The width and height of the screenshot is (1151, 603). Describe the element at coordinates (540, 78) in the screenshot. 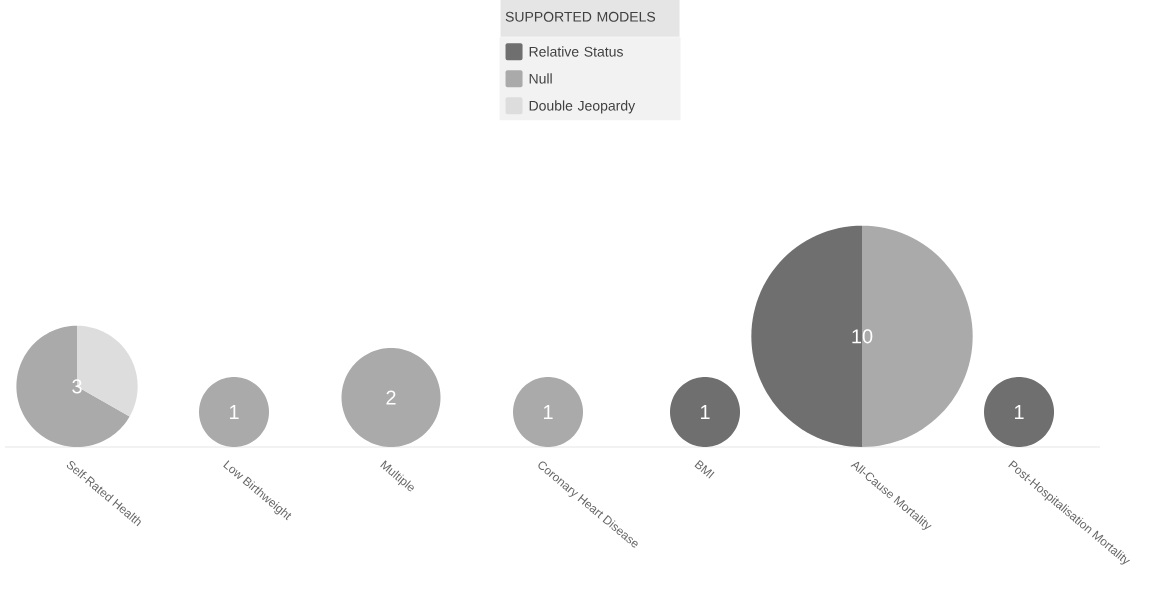

I see `legend-label: Null` at that location.